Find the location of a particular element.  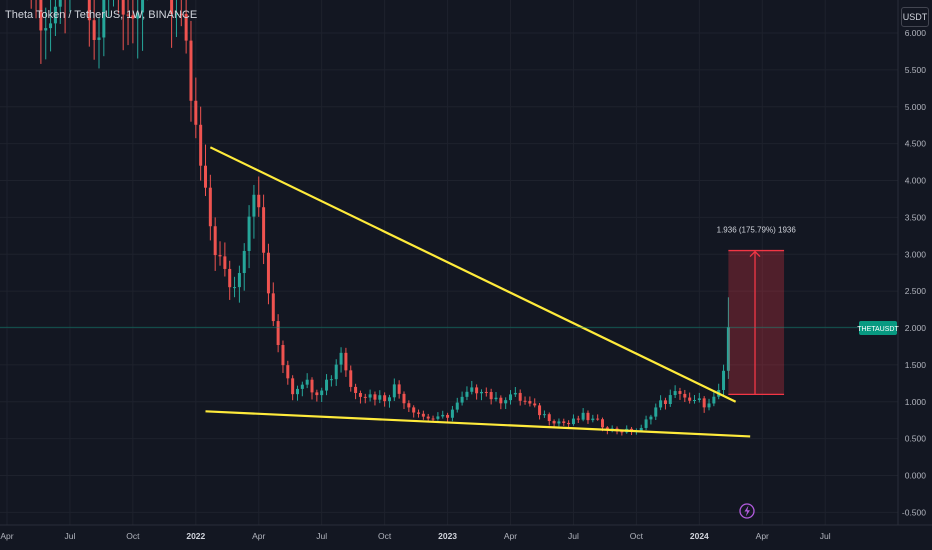

measure-box is located at coordinates (756, 322).